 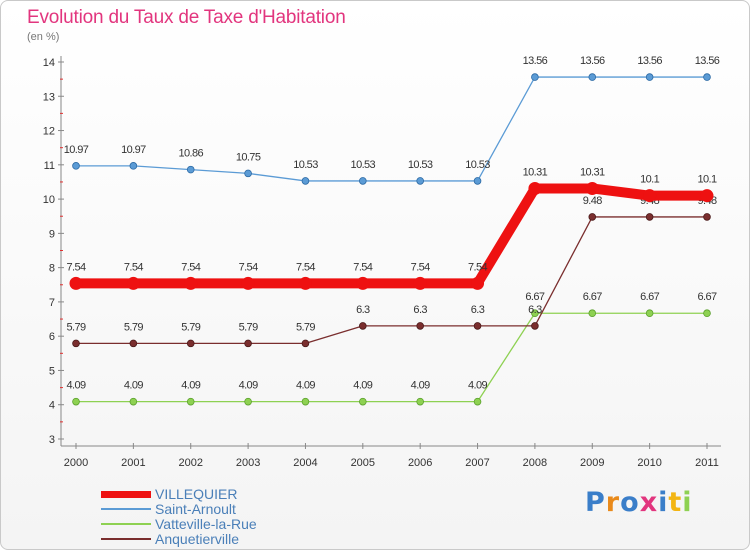 I want to click on y-tick-label: 13, so click(x=49, y=97).